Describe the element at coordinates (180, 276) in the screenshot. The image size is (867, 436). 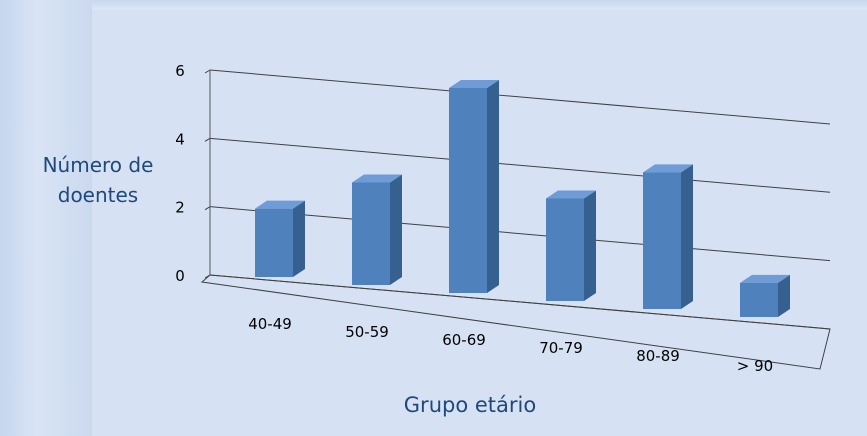
I see `y-tick-label: 0` at that location.